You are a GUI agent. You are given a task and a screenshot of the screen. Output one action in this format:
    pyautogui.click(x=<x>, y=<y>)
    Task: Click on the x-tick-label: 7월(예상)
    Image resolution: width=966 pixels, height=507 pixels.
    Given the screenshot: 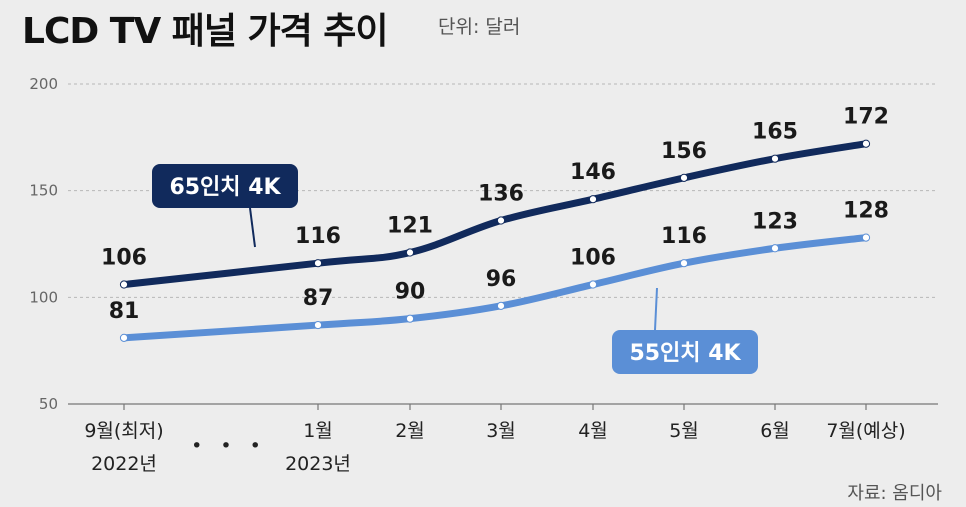 What is the action you would take?
    pyautogui.click(x=865, y=431)
    